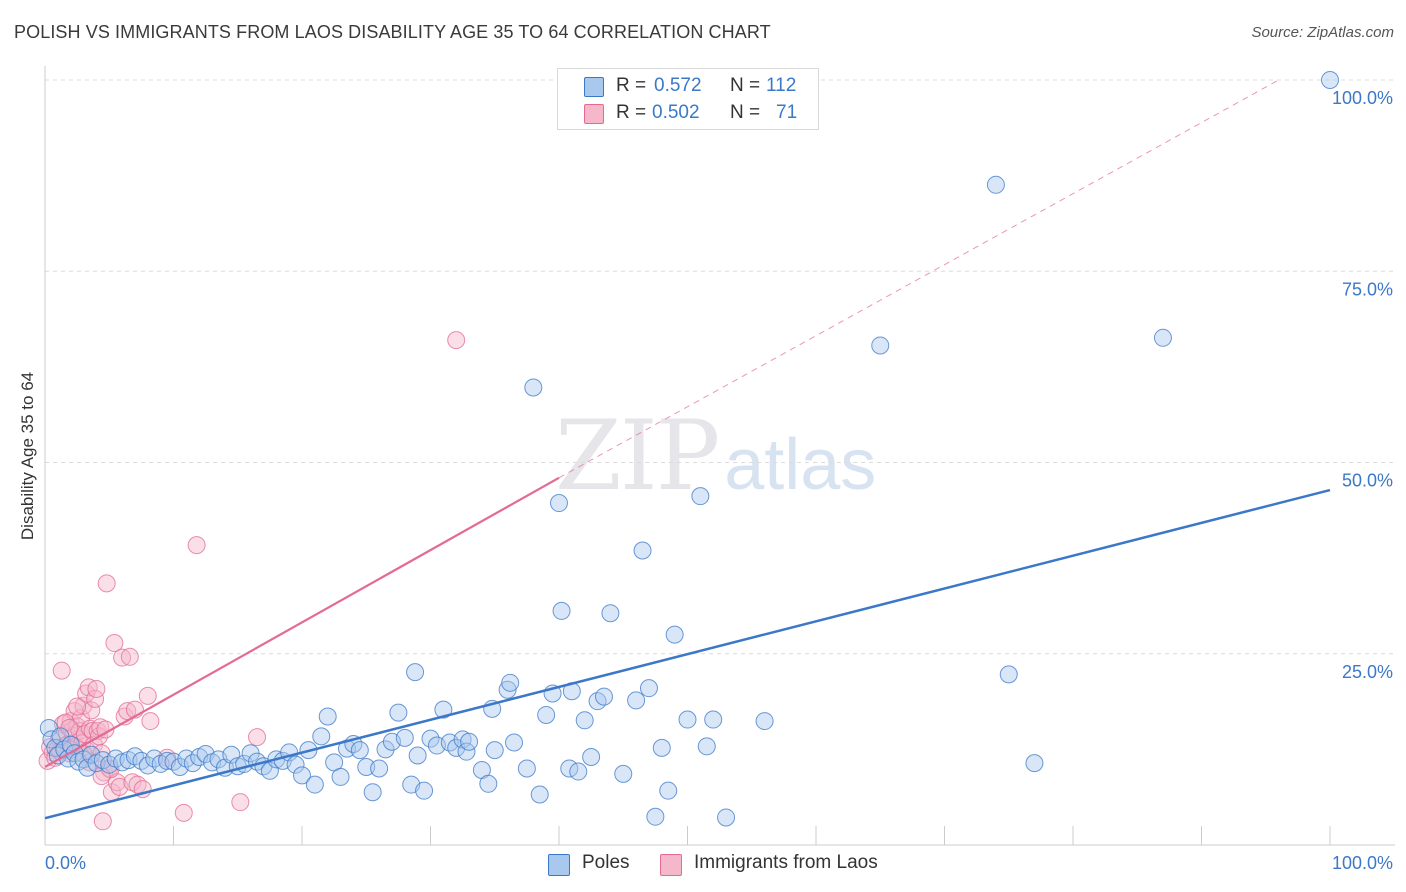 The image size is (1406, 892). Describe the element at coordinates (1367, 672) in the screenshot. I see `y-tick-label: 25.0%` at that location.